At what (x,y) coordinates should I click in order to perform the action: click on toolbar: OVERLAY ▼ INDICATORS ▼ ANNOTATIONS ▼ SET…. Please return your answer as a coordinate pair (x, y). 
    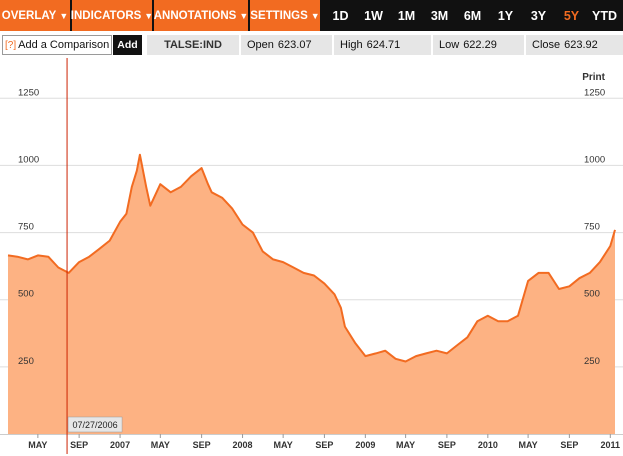
    Looking at the image, I should click on (311, 15).